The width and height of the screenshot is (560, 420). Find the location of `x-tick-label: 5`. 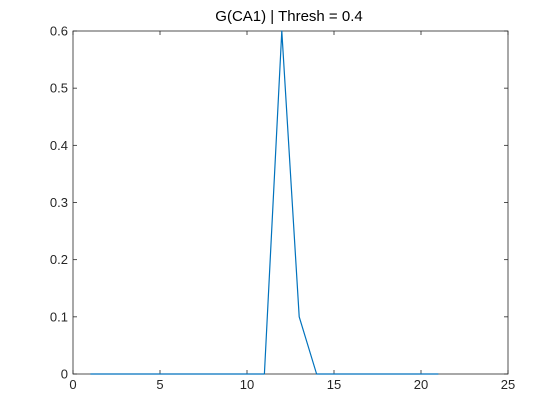

x-tick-label: 5 is located at coordinates (159, 384).